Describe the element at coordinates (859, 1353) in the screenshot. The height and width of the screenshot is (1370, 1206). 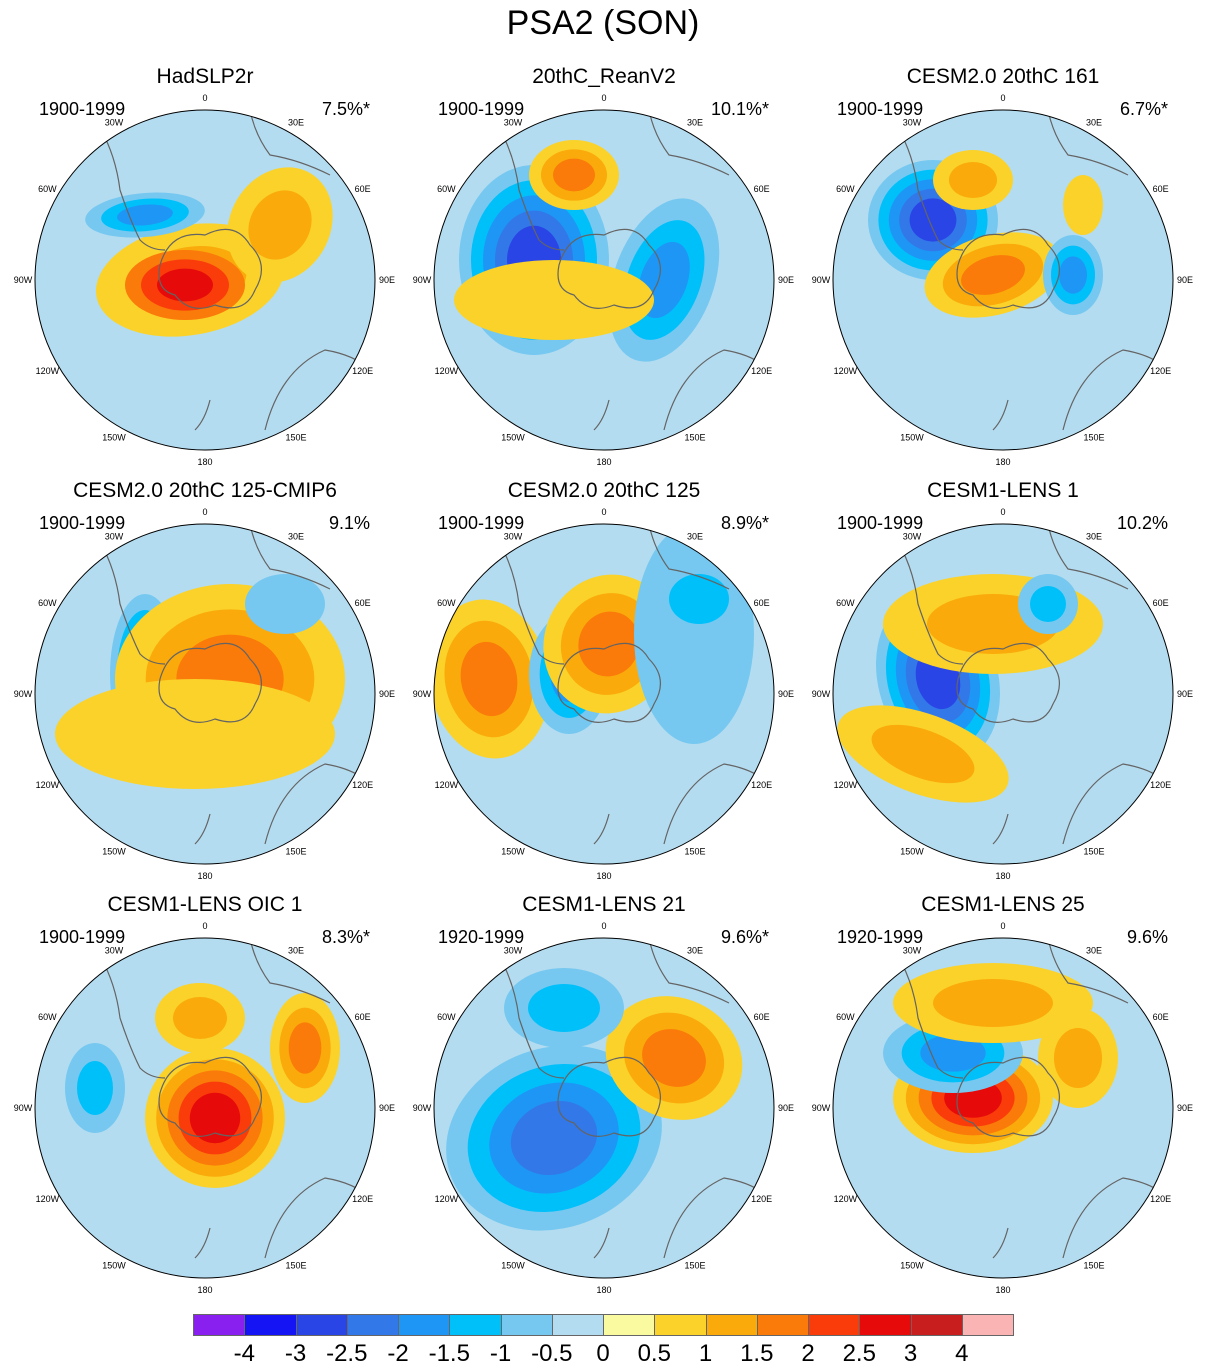
I see `colorbar-label: 2.5` at that location.